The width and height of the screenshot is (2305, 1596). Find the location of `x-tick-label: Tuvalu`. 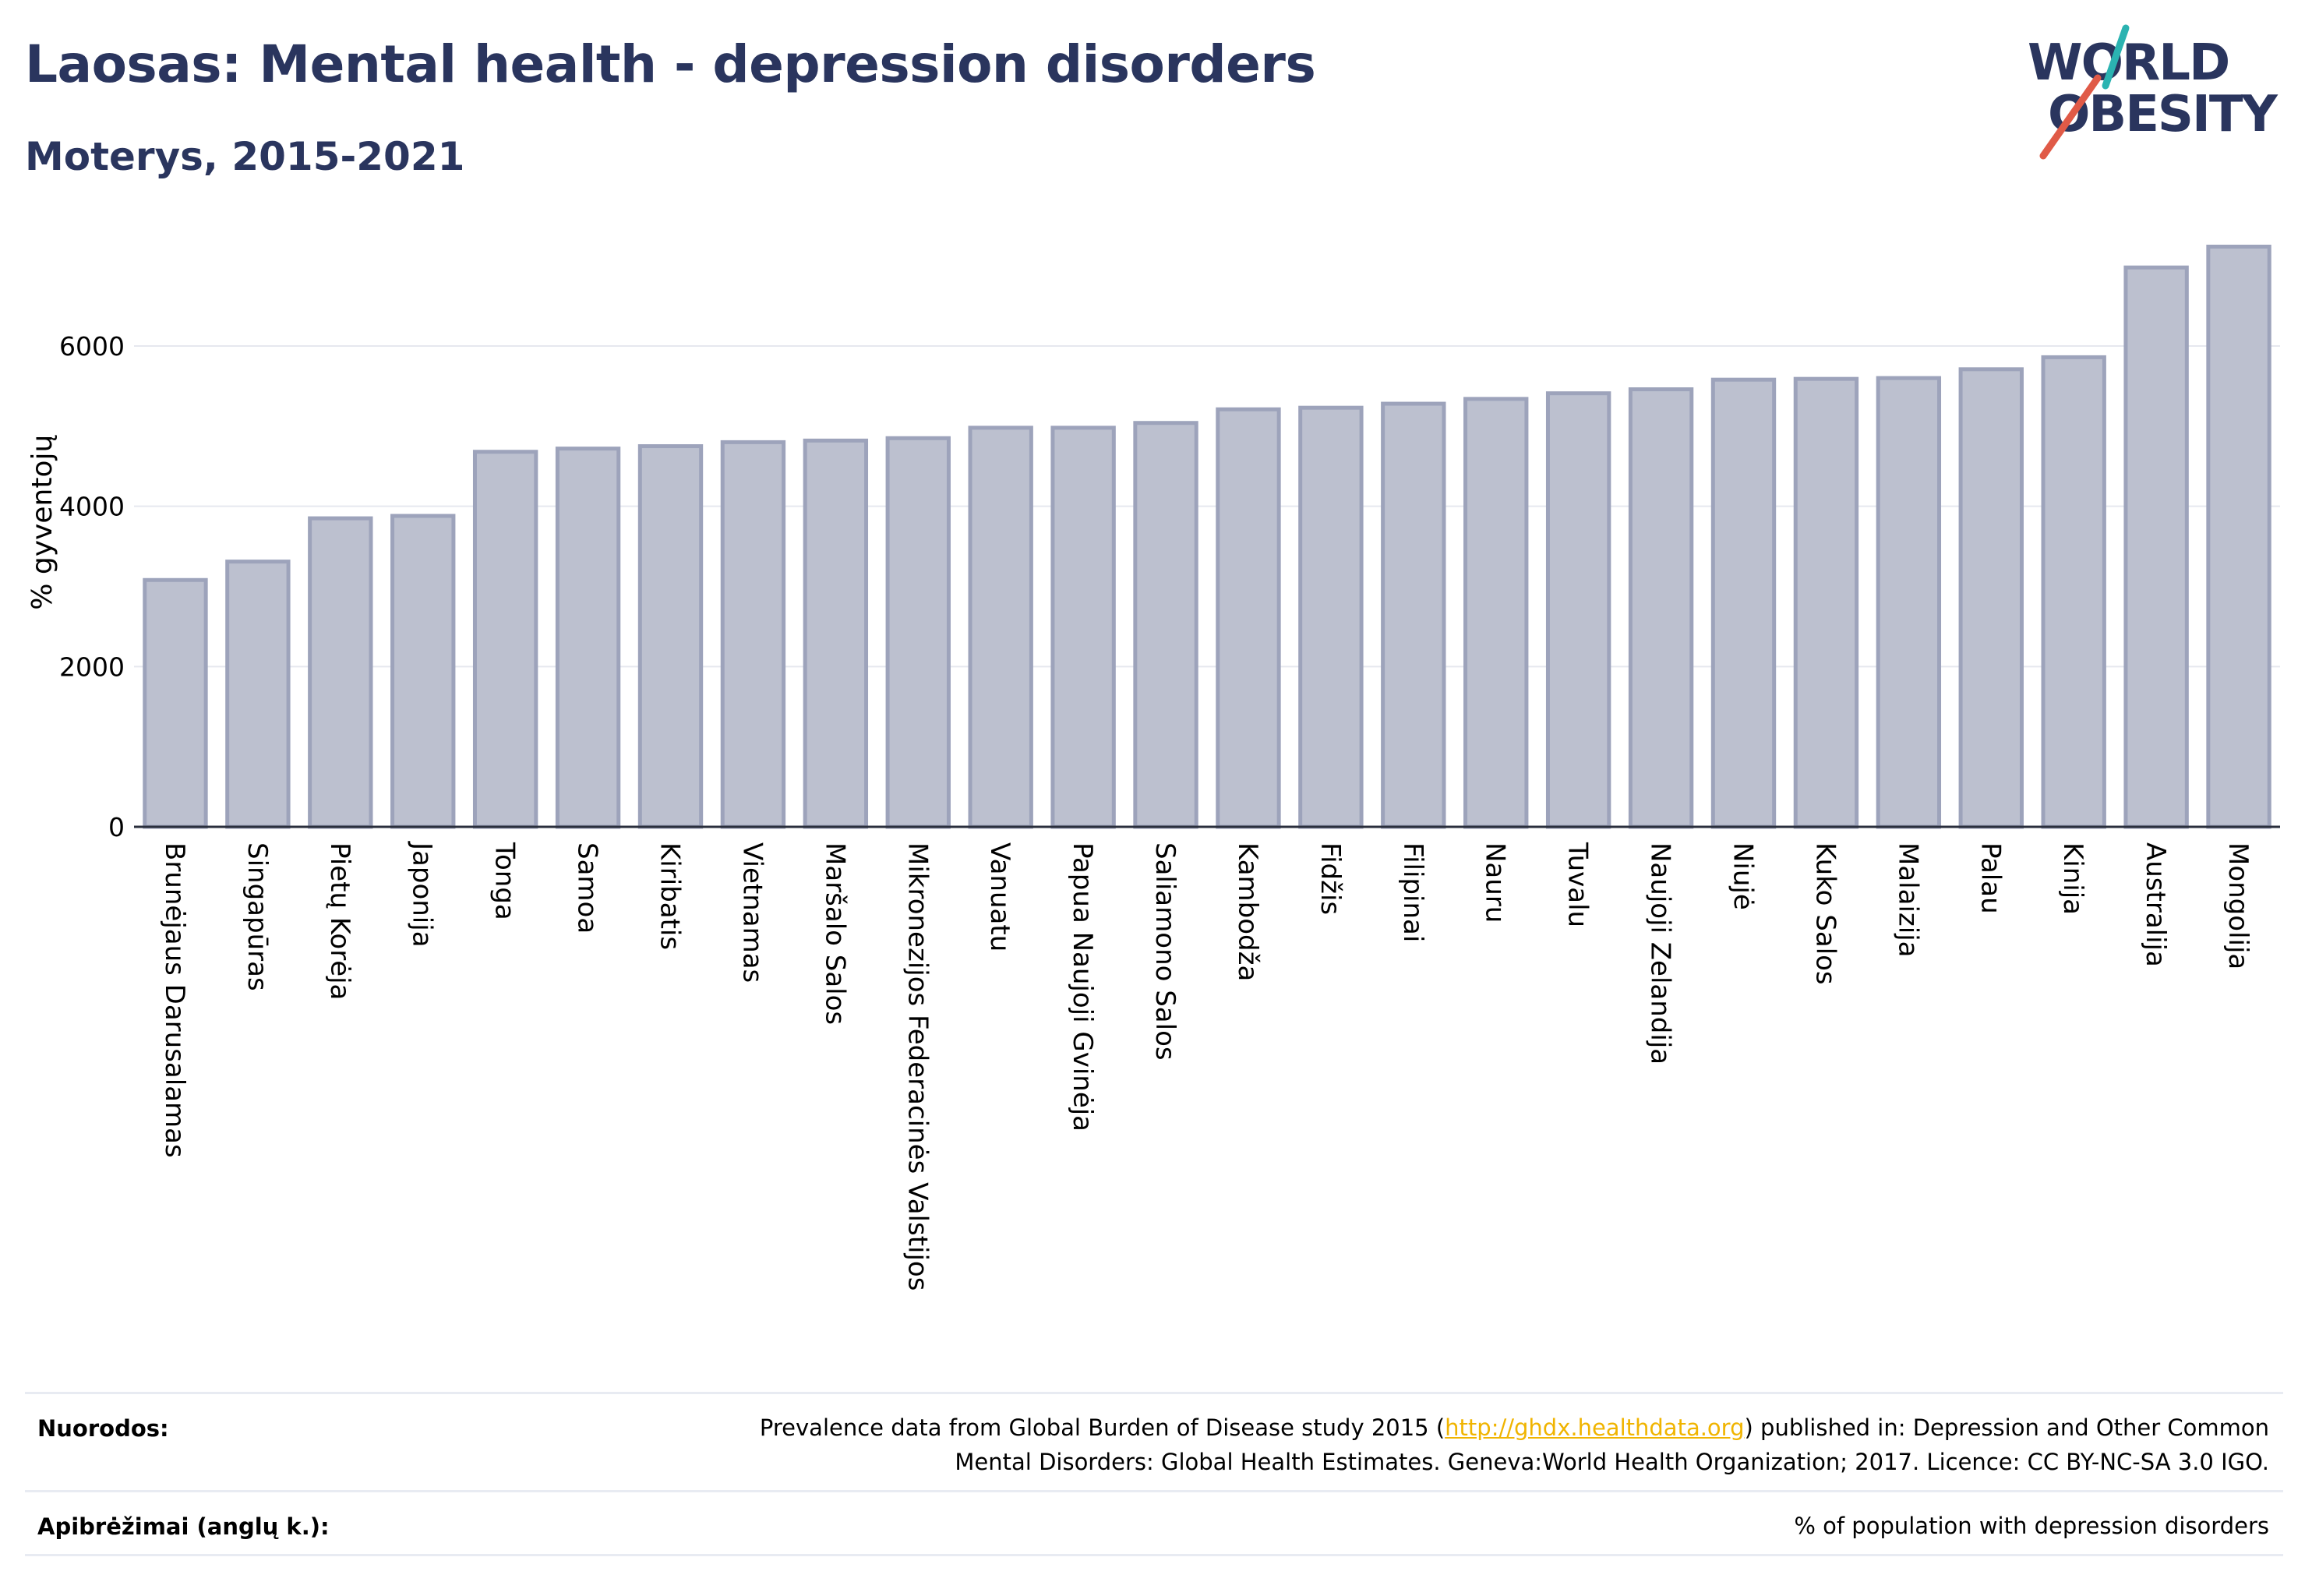

x-tick-label: Tuvalu is located at coordinates (1578, 884).